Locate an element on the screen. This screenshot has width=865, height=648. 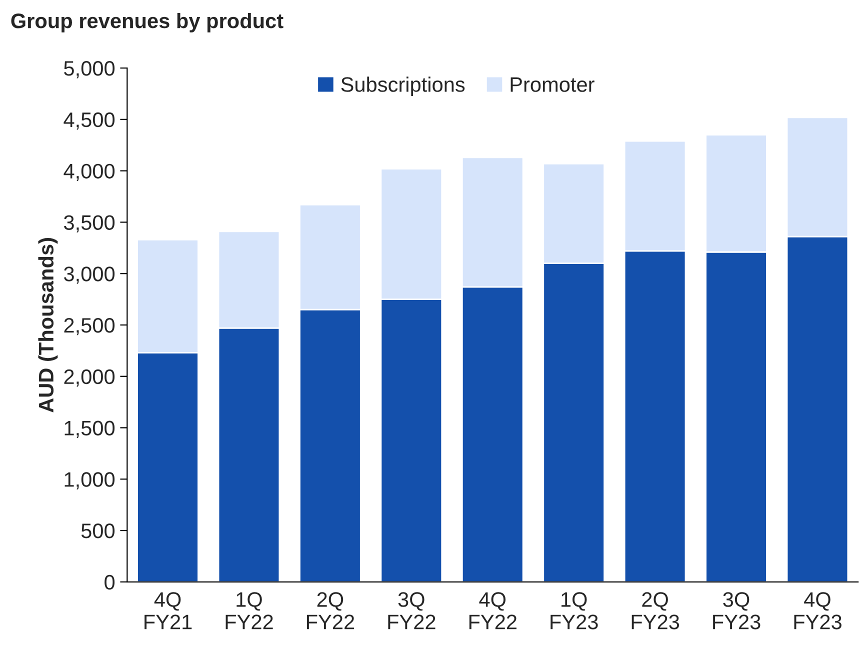
y-tick-label: 0 is located at coordinates (109, 582).